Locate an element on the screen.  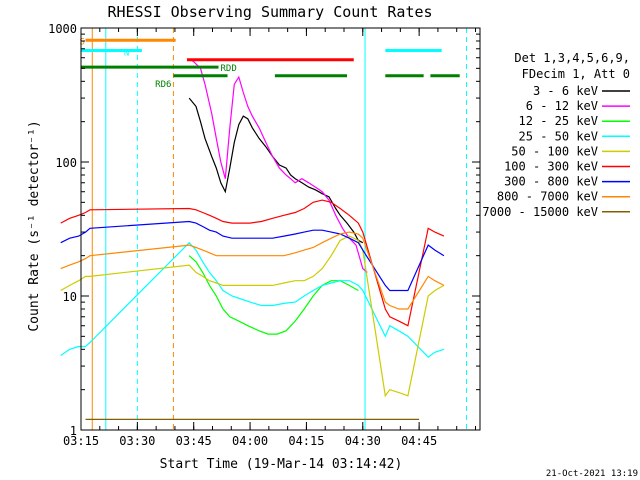
x-tick-label-3: 04:00 is located at coordinates (250, 441).